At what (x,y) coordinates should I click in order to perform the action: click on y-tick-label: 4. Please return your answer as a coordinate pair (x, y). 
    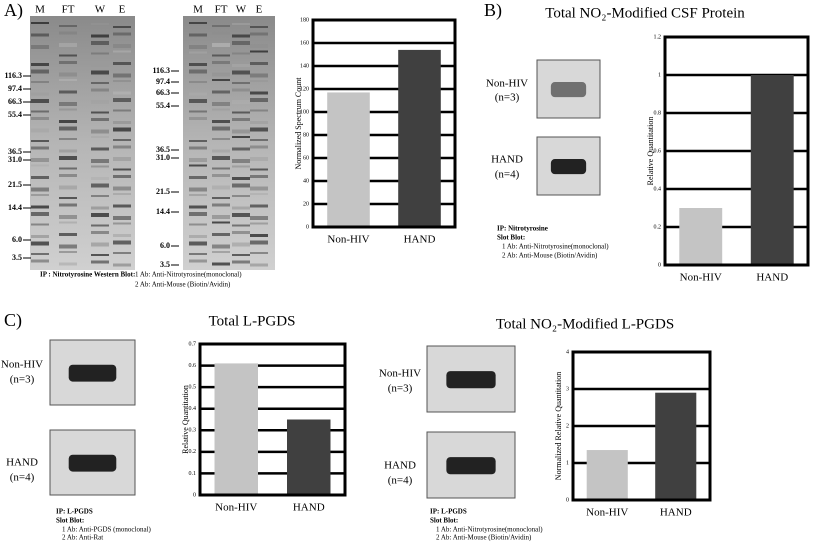
    Looking at the image, I should click on (567, 352).